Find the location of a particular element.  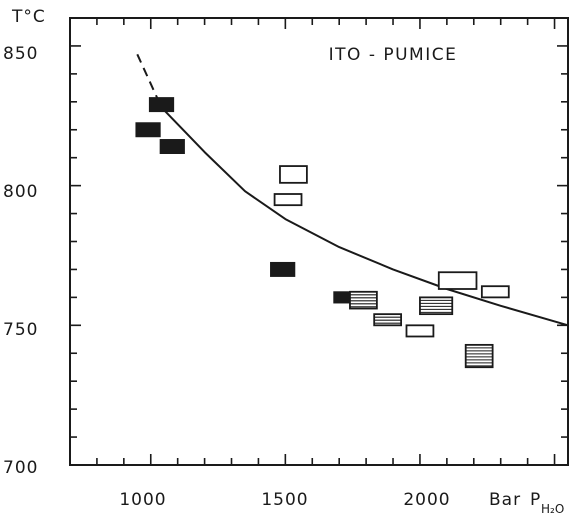

y-axis-label: T°C is located at coordinates (28, 17).